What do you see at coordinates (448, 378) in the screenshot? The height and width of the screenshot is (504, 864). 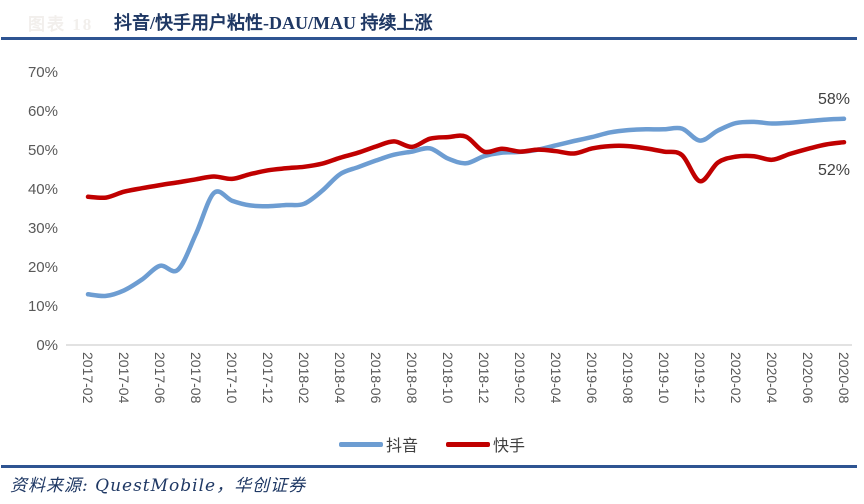 I see `x-tick-label: 2018-10` at bounding box center [448, 378].